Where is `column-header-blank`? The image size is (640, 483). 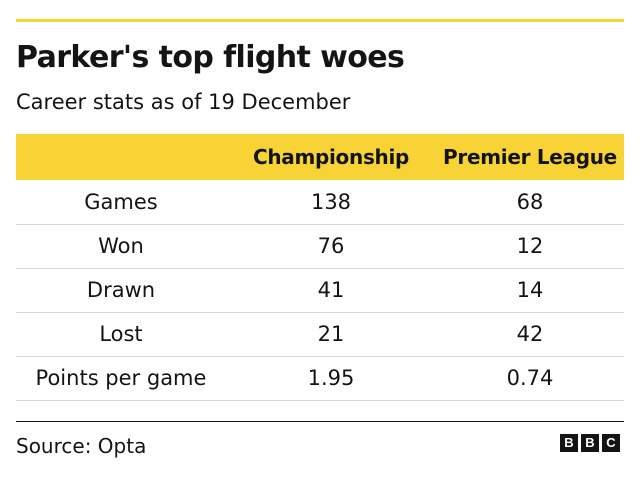 column-header-blank is located at coordinates (121, 157).